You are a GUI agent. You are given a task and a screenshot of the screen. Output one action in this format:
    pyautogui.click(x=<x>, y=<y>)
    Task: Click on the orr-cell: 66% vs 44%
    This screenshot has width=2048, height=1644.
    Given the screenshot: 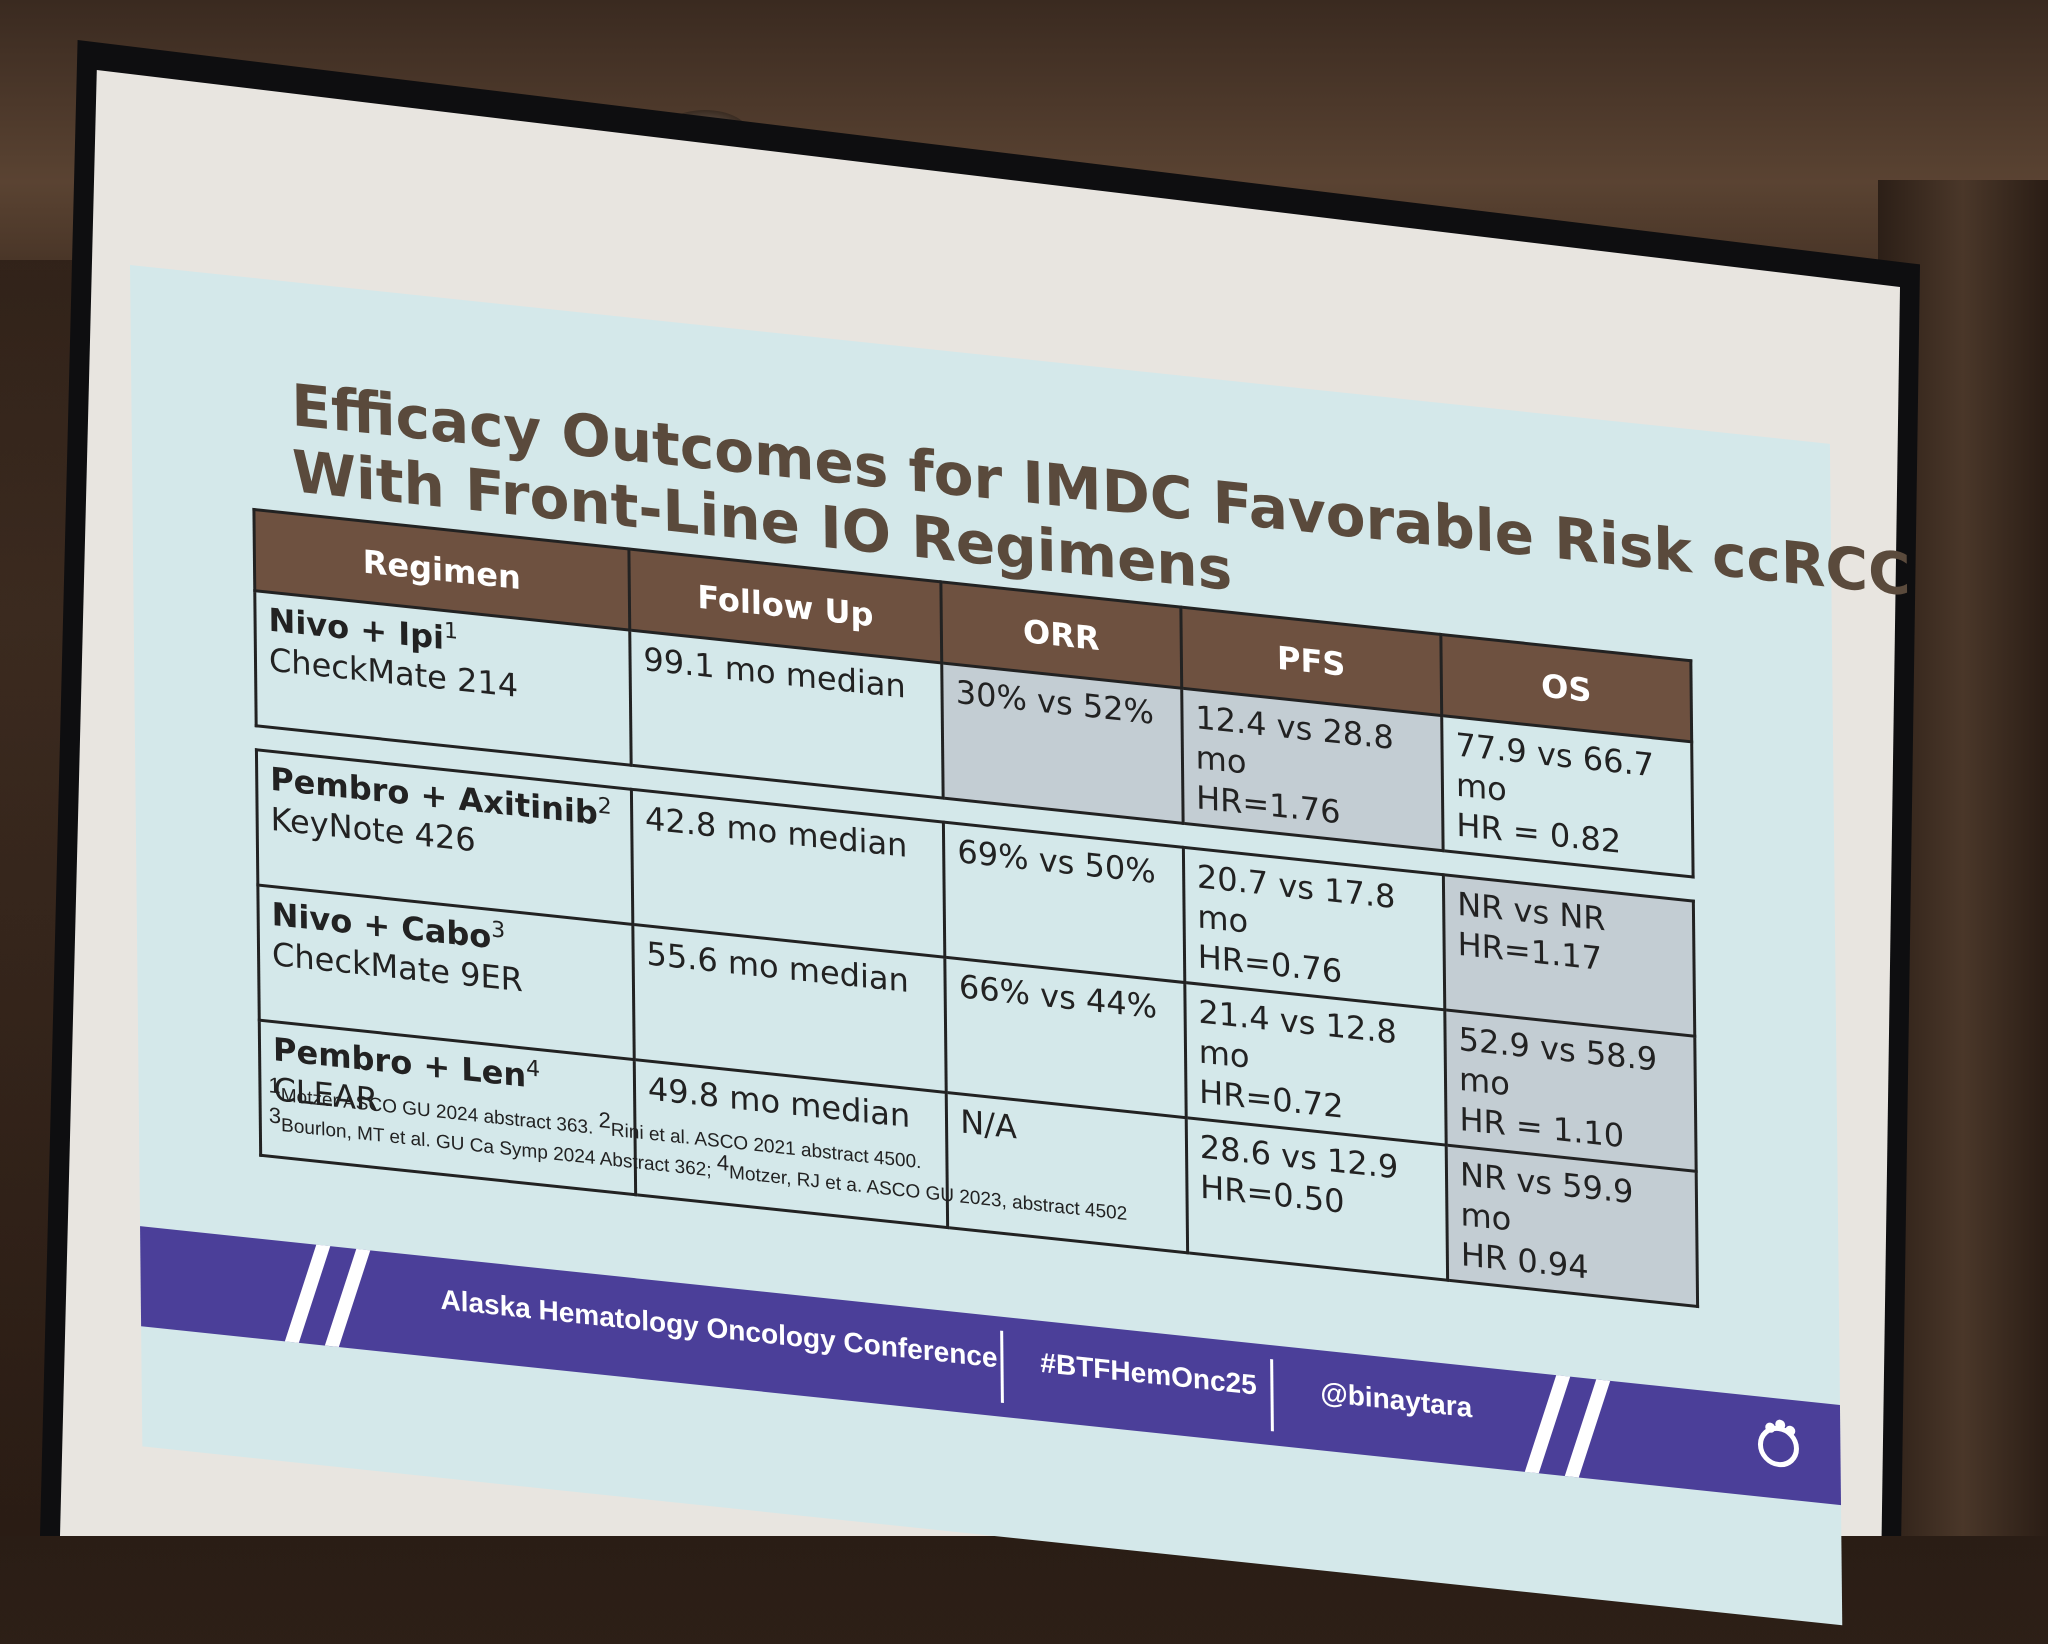 What is the action you would take?
    pyautogui.click(x=1065, y=1037)
    